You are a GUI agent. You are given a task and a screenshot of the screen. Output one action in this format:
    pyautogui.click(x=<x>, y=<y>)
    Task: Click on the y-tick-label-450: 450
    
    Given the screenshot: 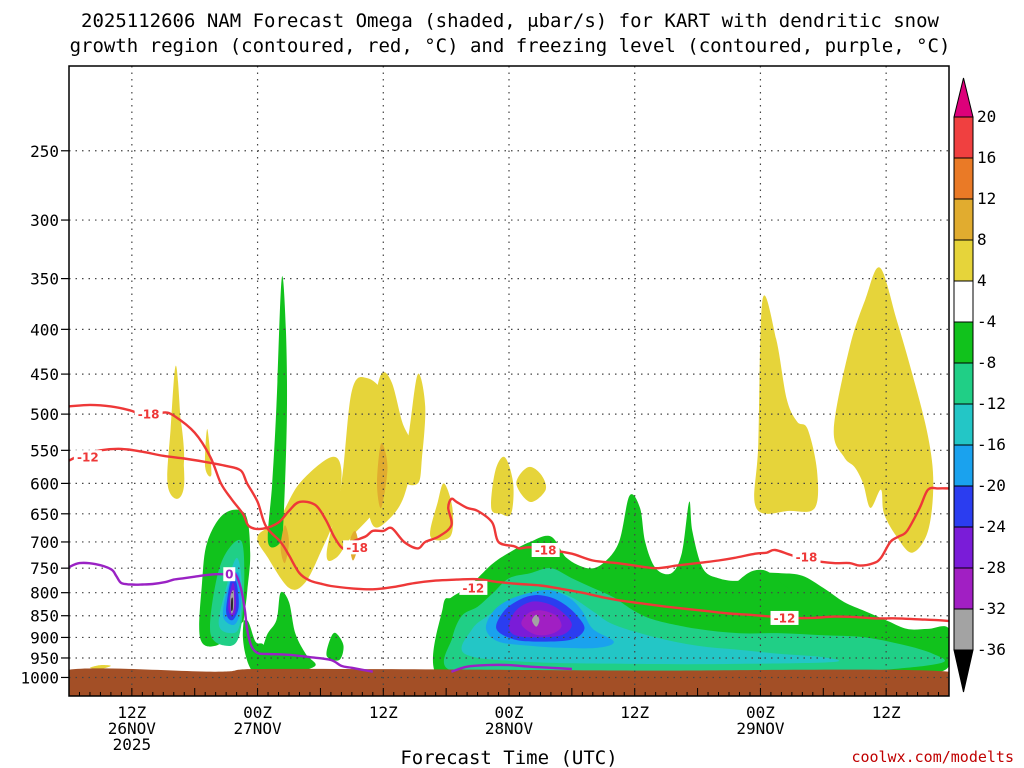 What is the action you would take?
    pyautogui.click(x=44, y=374)
    